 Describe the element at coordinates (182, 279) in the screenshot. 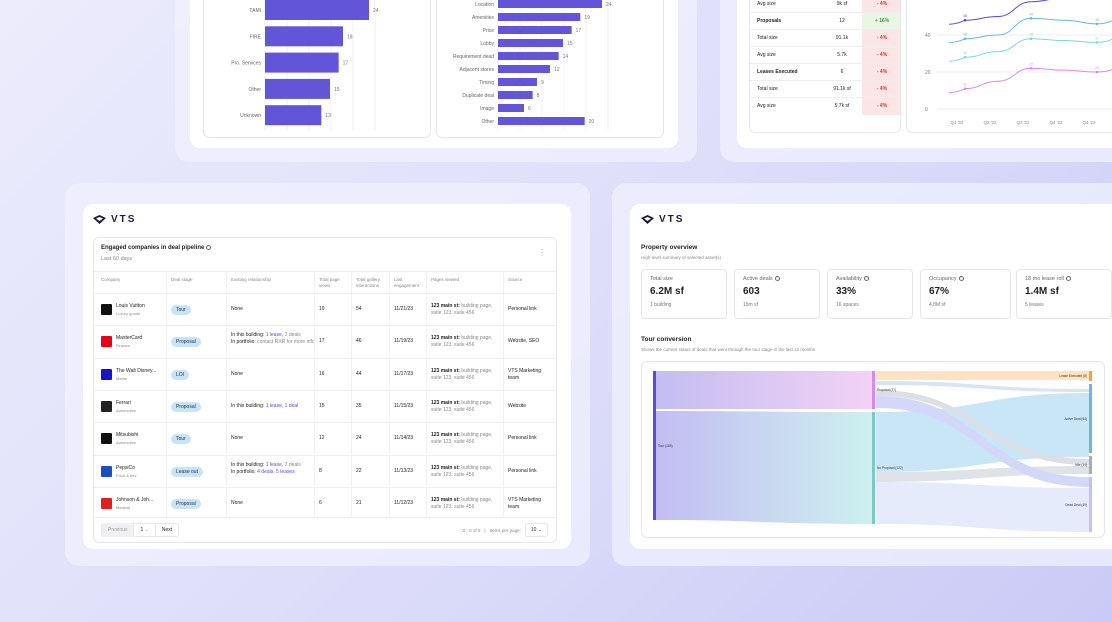

I see `column-header: Deal stage` at that location.